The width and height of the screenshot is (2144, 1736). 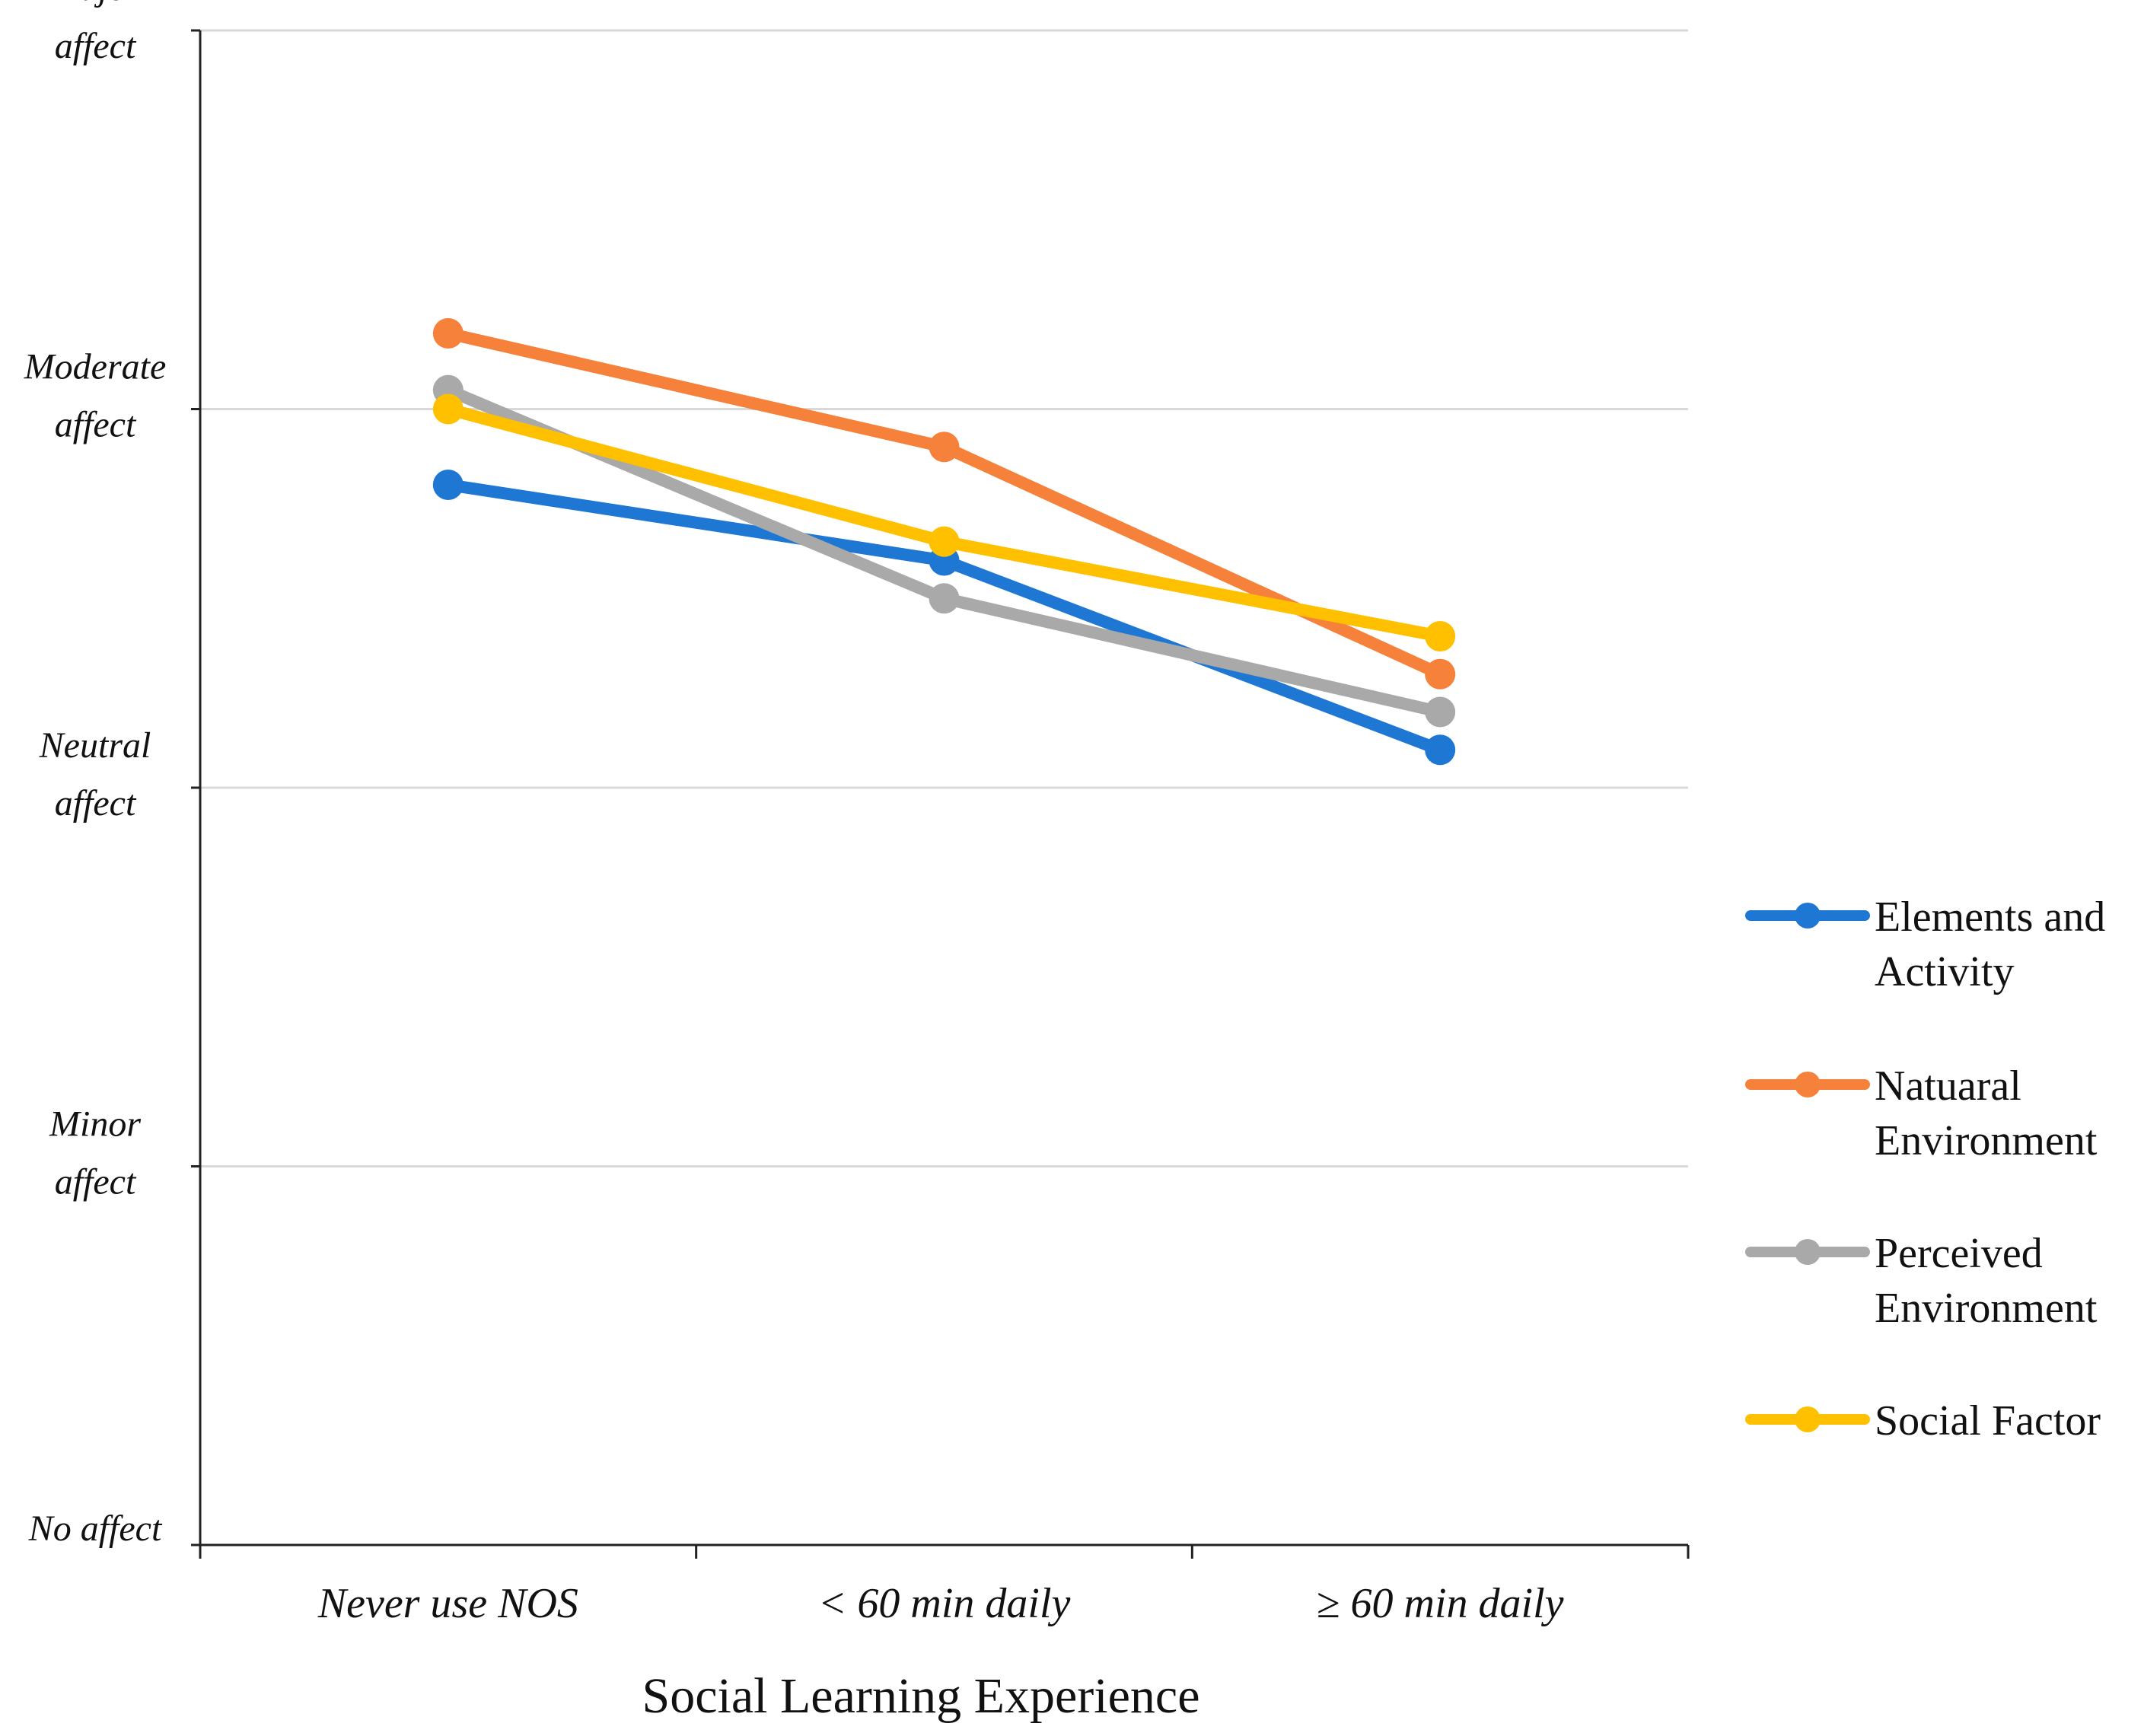 What do you see at coordinates (95, 1153) in the screenshot?
I see `y-tick-label: Minor affect` at bounding box center [95, 1153].